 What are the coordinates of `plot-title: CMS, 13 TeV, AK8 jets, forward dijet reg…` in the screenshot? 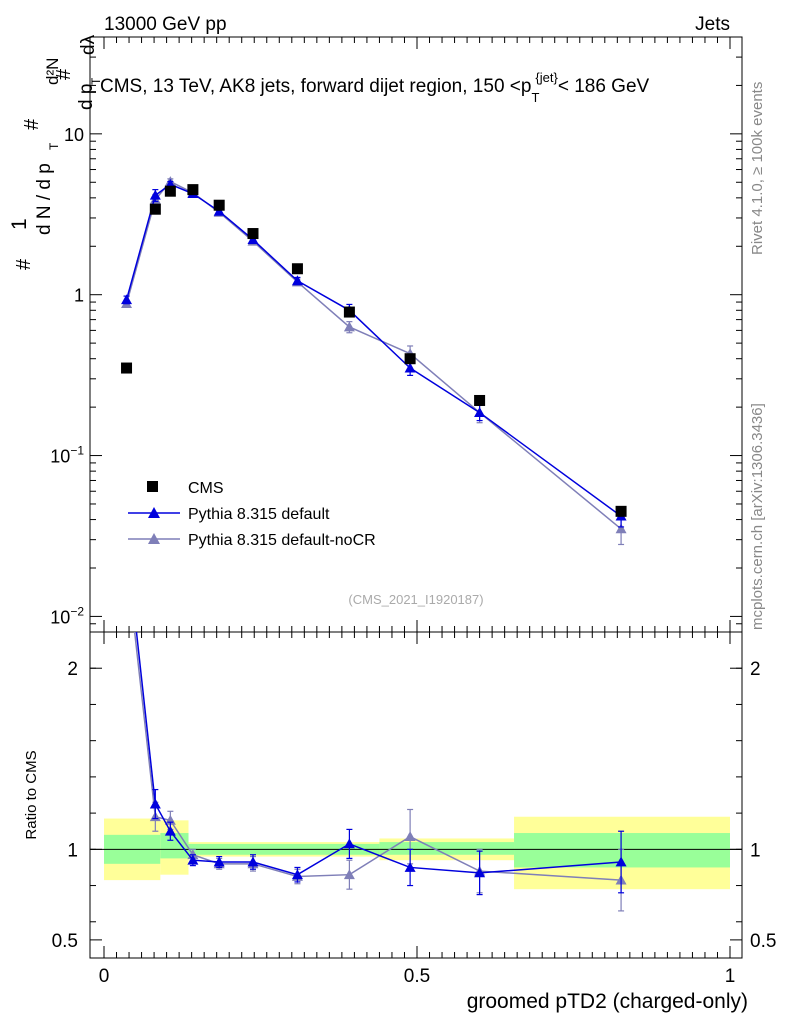 It's located at (375, 87).